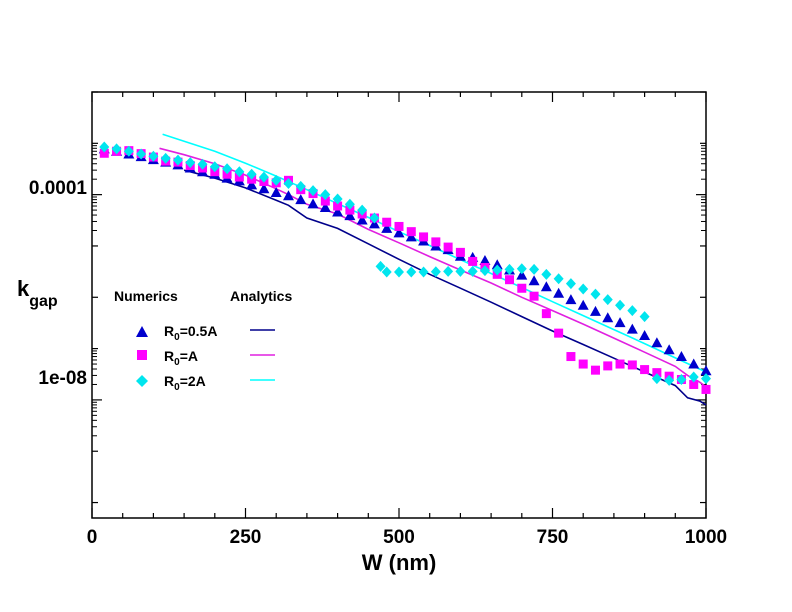 Image resolution: width=792 pixels, height=612 pixels. What do you see at coordinates (553, 537) in the screenshot?
I see `x-tick-label-750: 750` at bounding box center [553, 537].